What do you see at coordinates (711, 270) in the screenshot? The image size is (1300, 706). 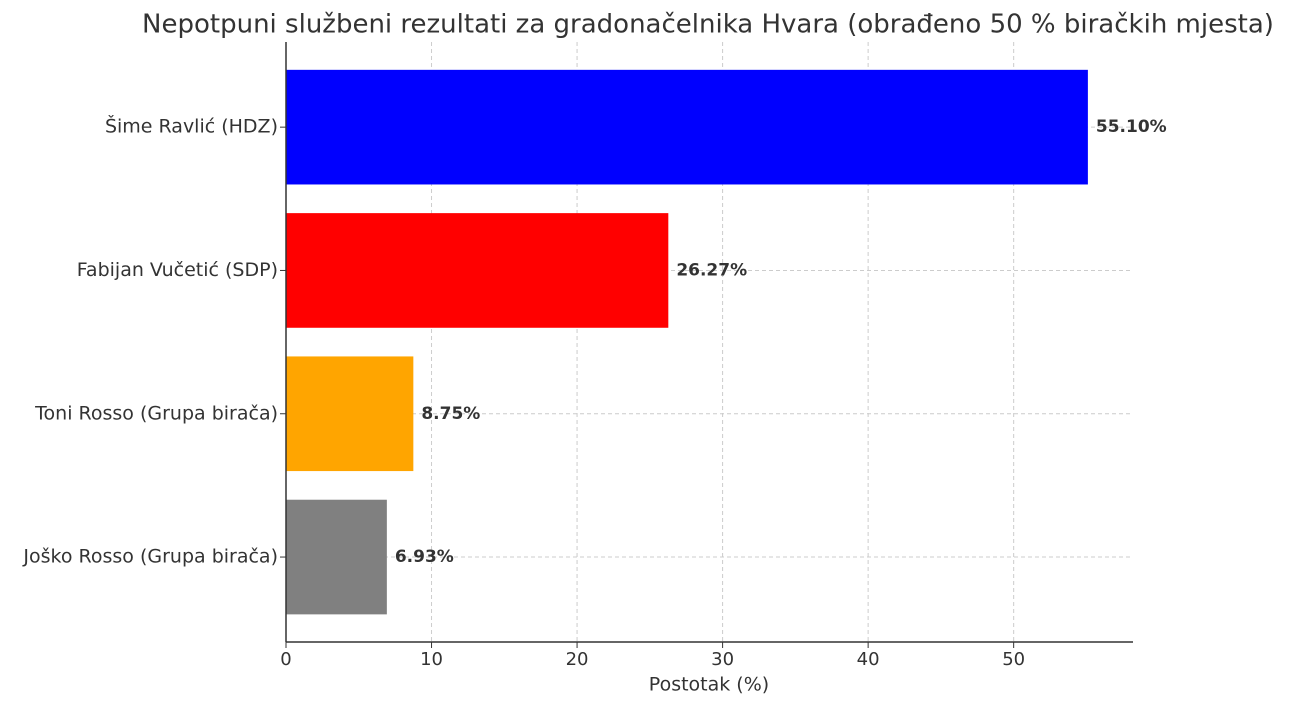 I see `value-label: 26.27%` at bounding box center [711, 270].